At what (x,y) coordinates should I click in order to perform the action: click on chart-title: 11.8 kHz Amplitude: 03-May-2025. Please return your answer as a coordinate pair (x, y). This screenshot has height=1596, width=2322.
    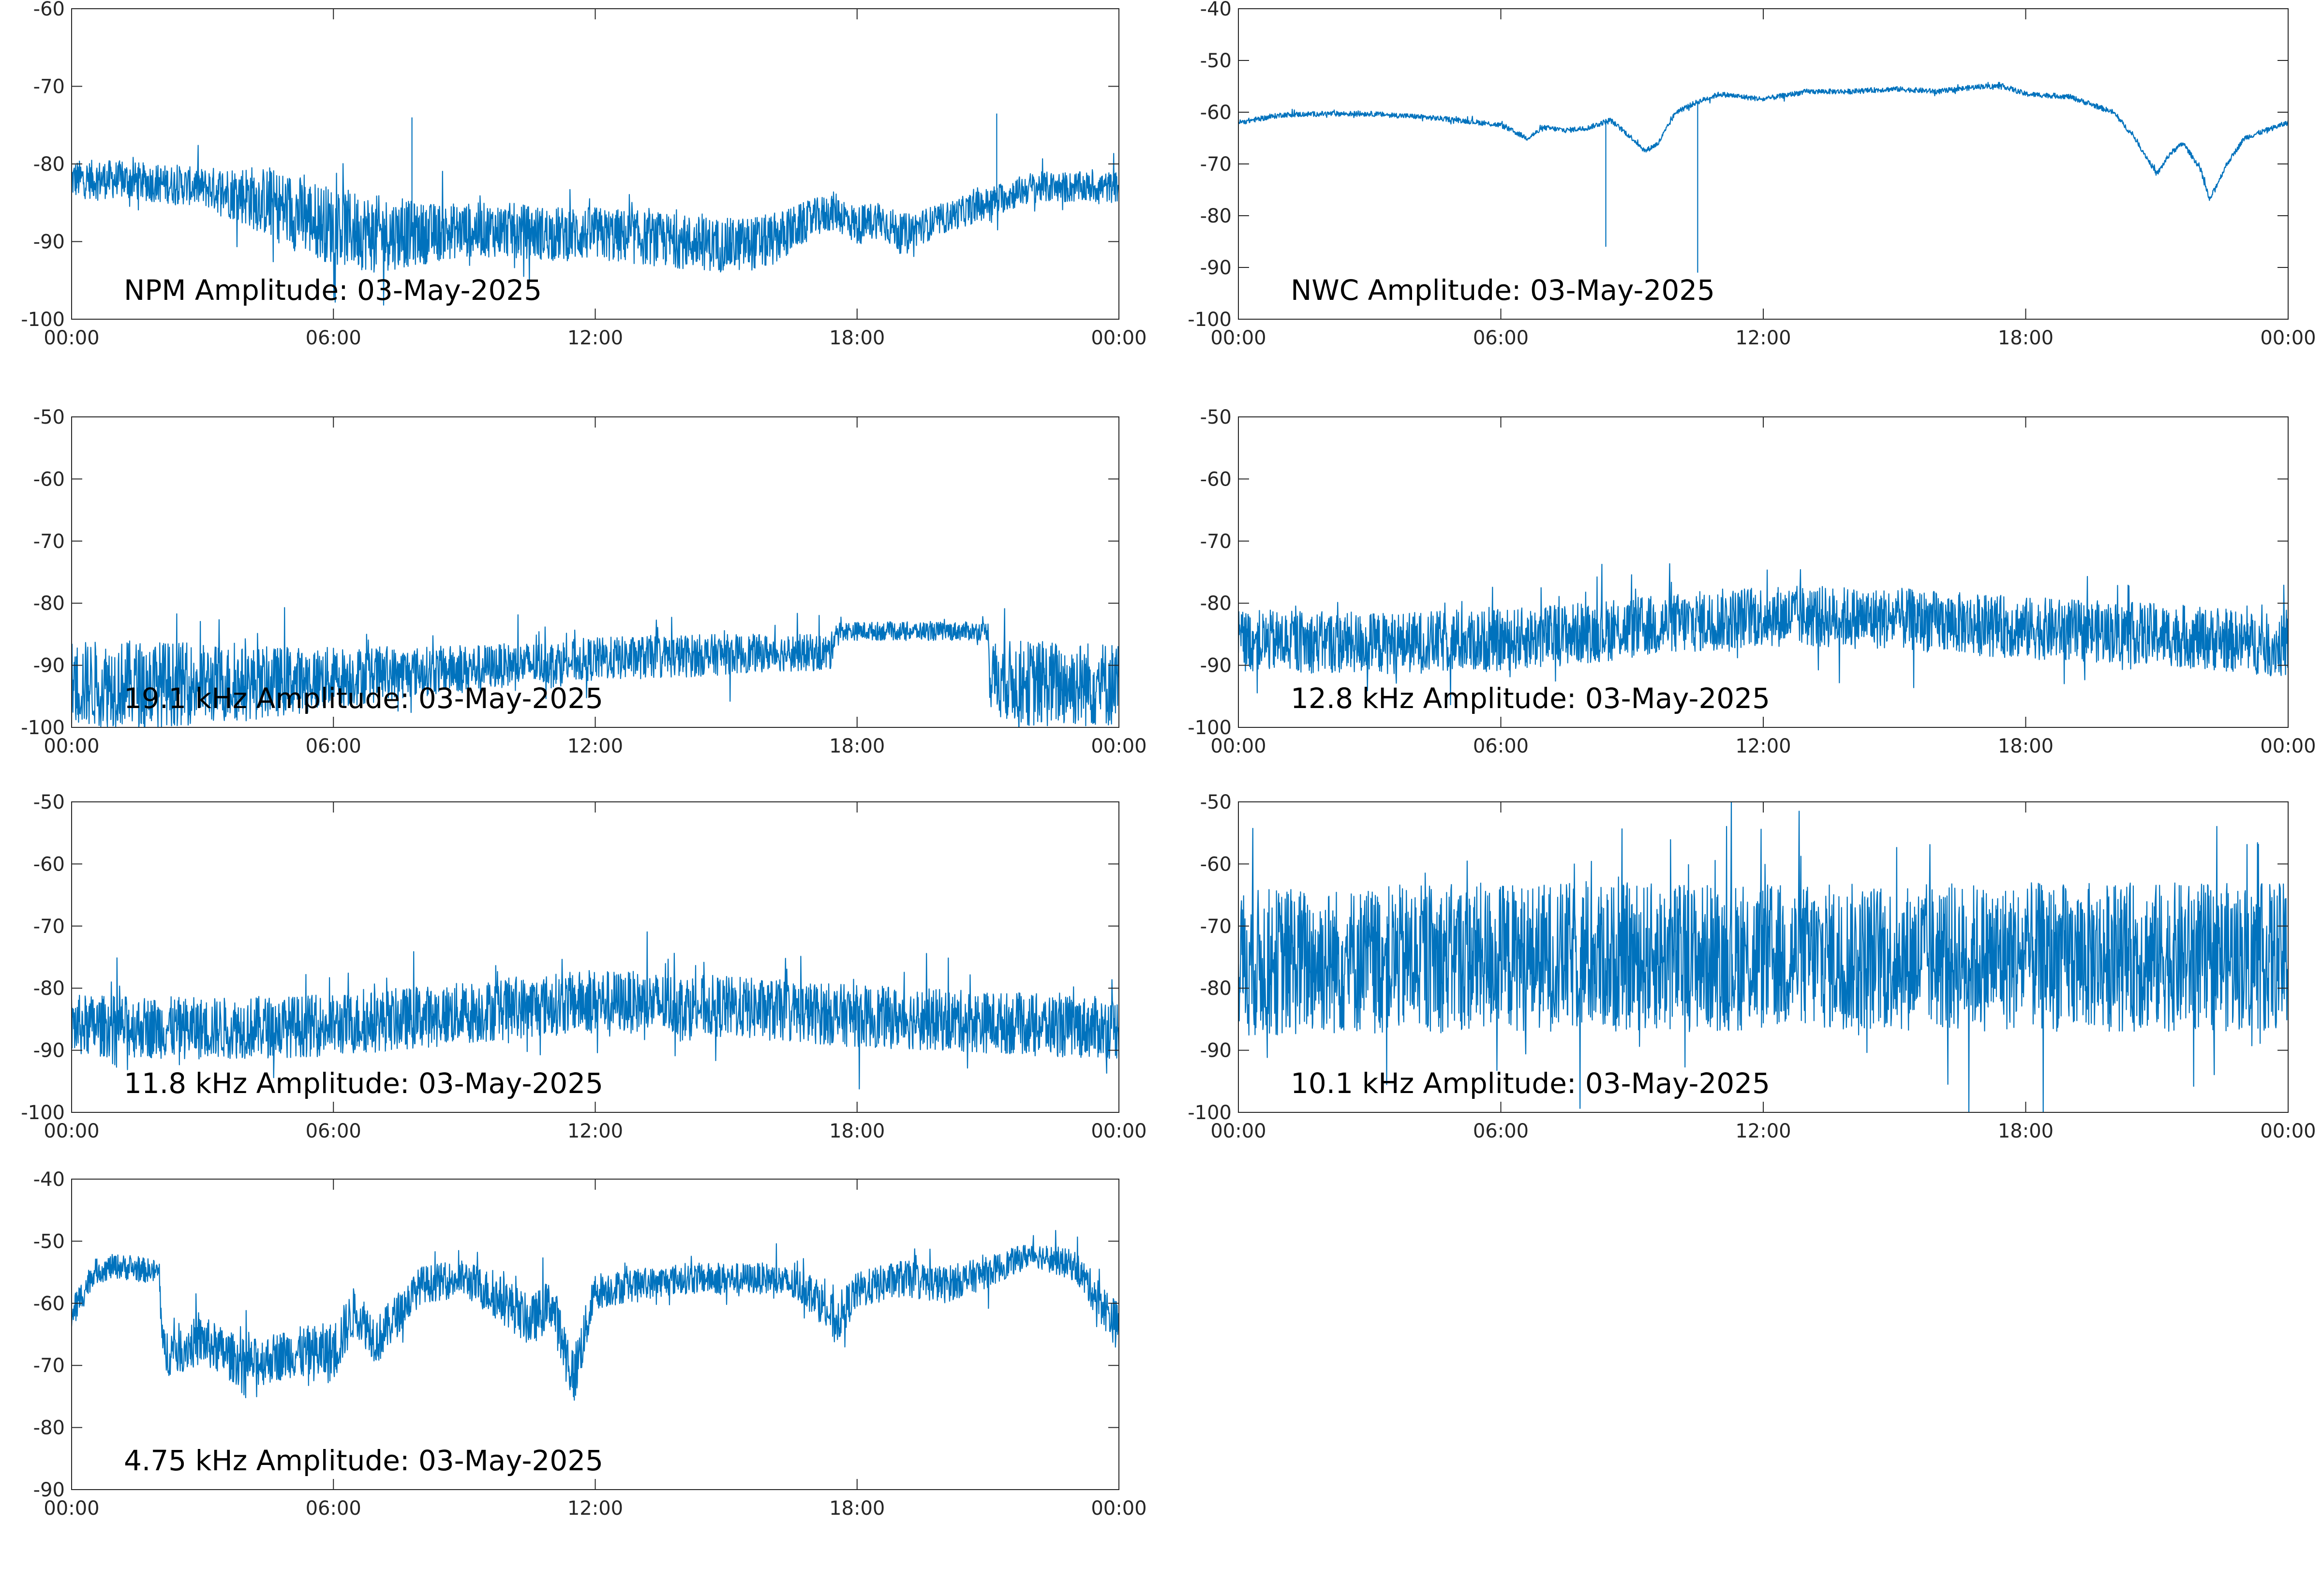
    Looking at the image, I should click on (363, 1083).